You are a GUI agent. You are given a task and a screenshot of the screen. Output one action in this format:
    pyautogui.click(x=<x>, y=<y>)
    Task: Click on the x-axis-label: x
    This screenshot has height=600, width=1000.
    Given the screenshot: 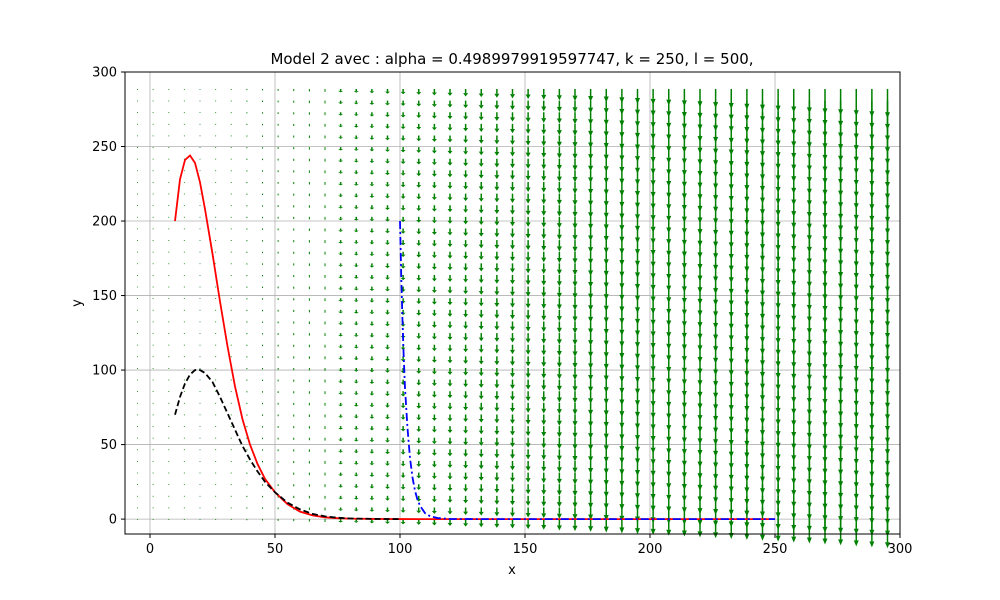 What is the action you would take?
    pyautogui.click(x=512, y=570)
    